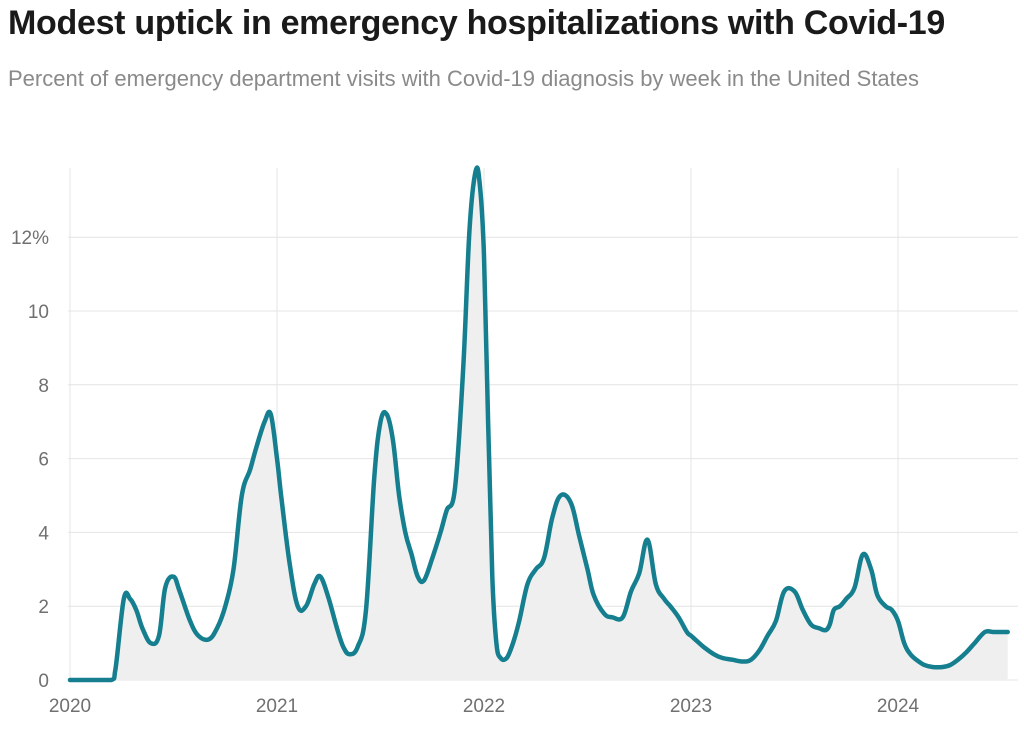 The image size is (1024, 730). I want to click on x-axis-ticks: 2020 2021 2022 2023 2024, so click(484, 706).